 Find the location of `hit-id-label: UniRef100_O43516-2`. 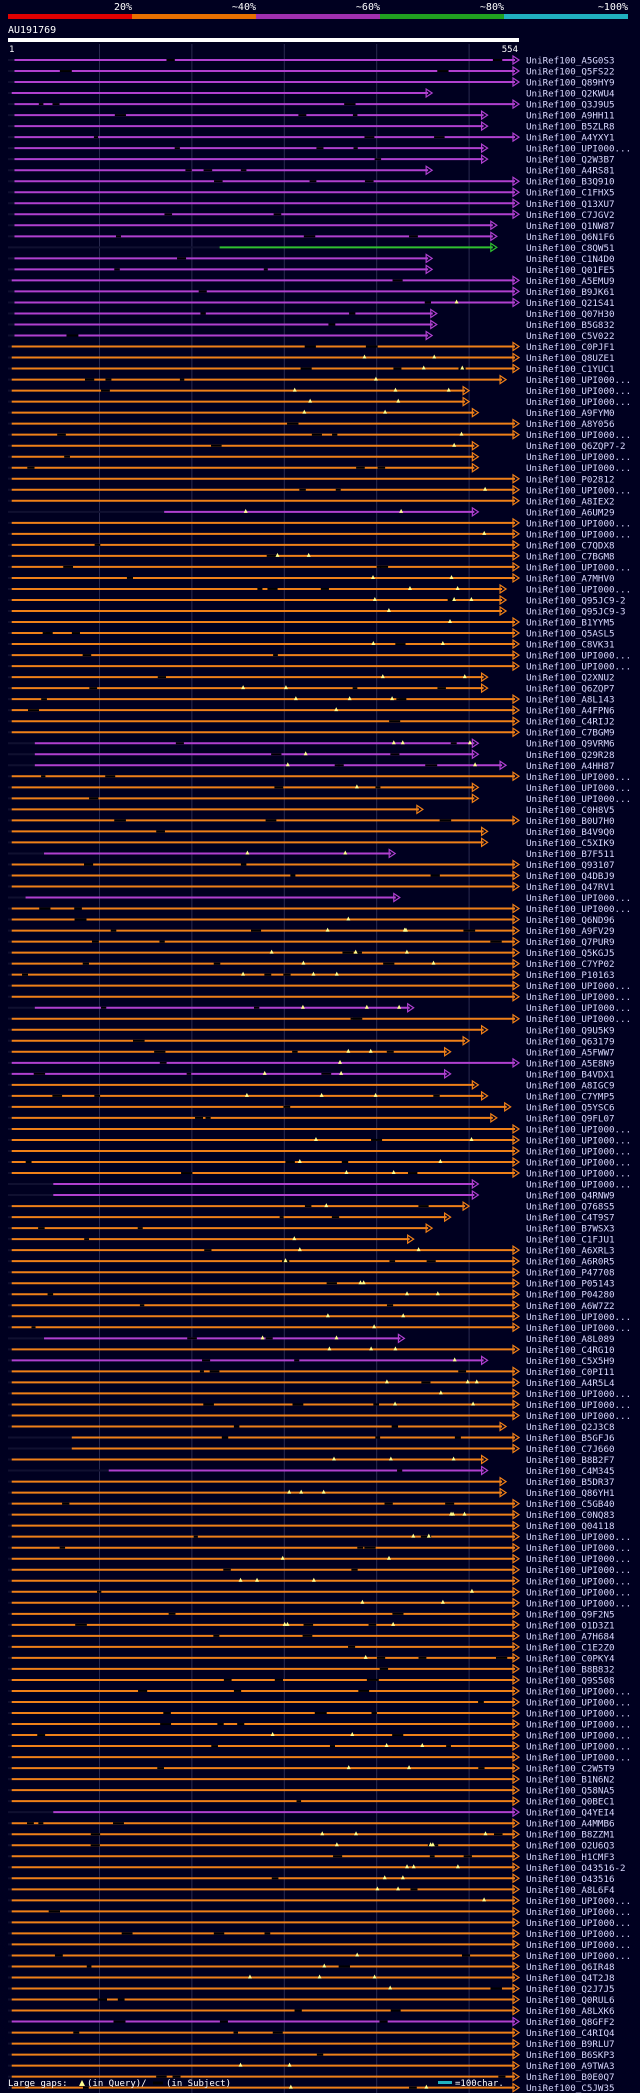

hit-id-label: UniRef100_O43516-2 is located at coordinates (576, 1868).